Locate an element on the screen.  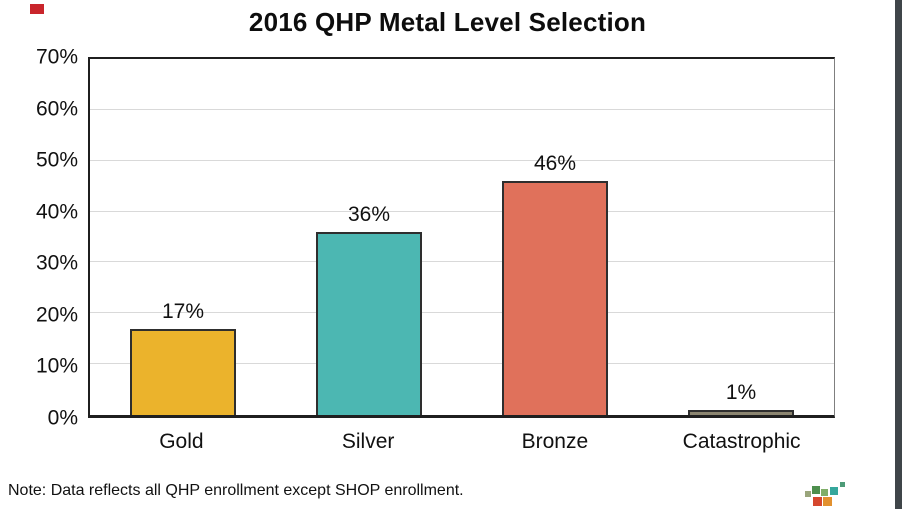
bar-silver is located at coordinates (368, 323).